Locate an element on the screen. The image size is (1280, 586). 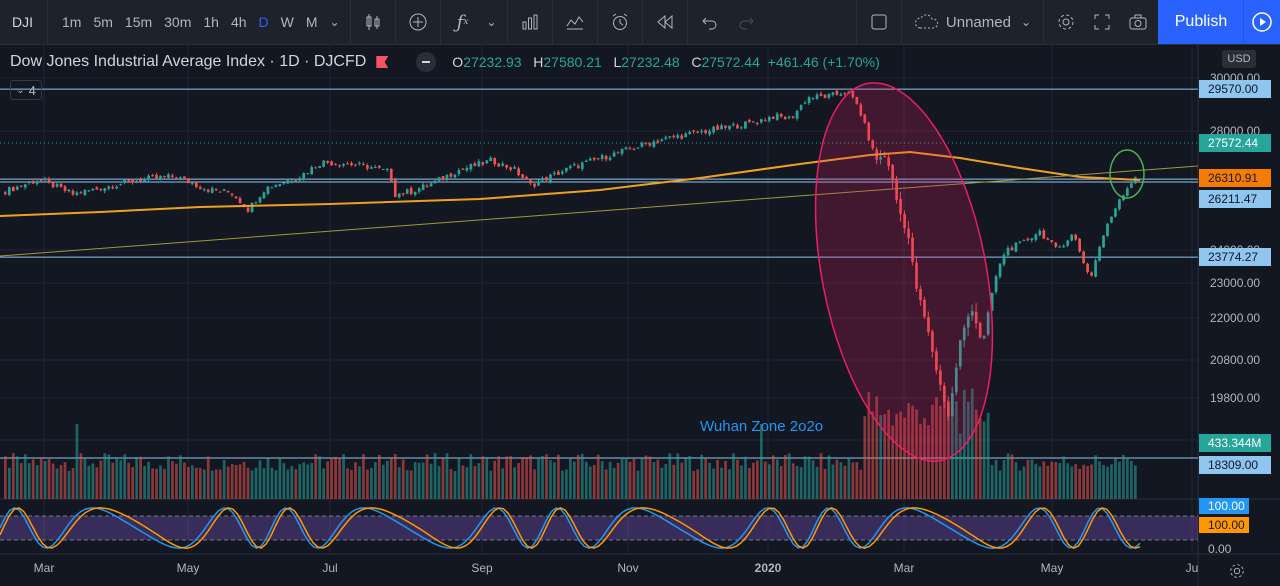
interval-4h: 4h is located at coordinates (238, 22).